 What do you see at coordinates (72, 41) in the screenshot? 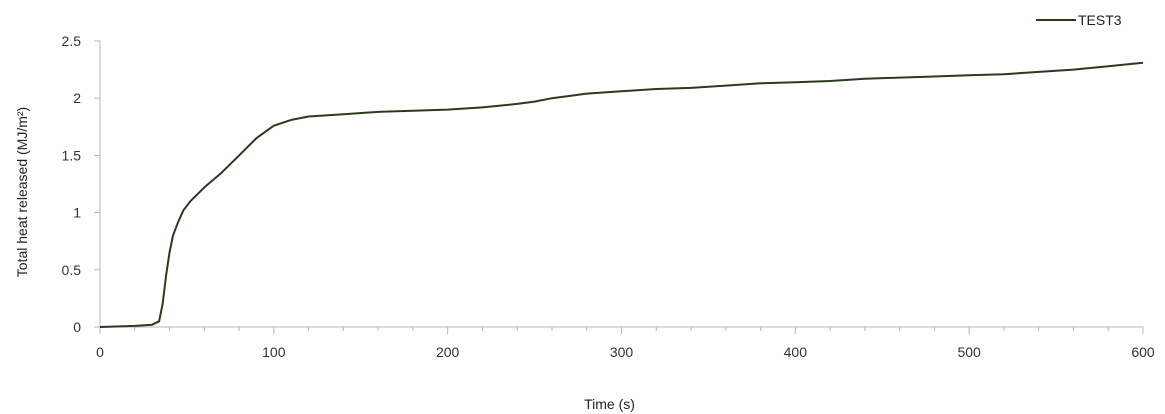
I see `y-tick-label: 2.5` at bounding box center [72, 41].